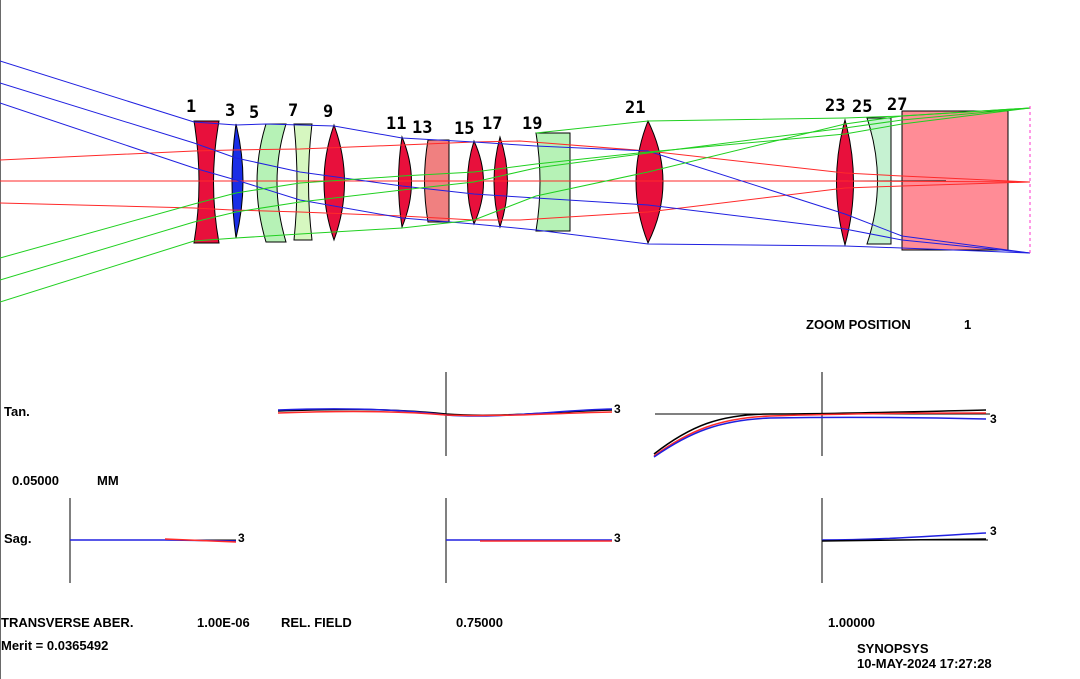 The width and height of the screenshot is (1080, 679). What do you see at coordinates (968, 324) in the screenshot?
I see `zoom-position-value: 1` at bounding box center [968, 324].